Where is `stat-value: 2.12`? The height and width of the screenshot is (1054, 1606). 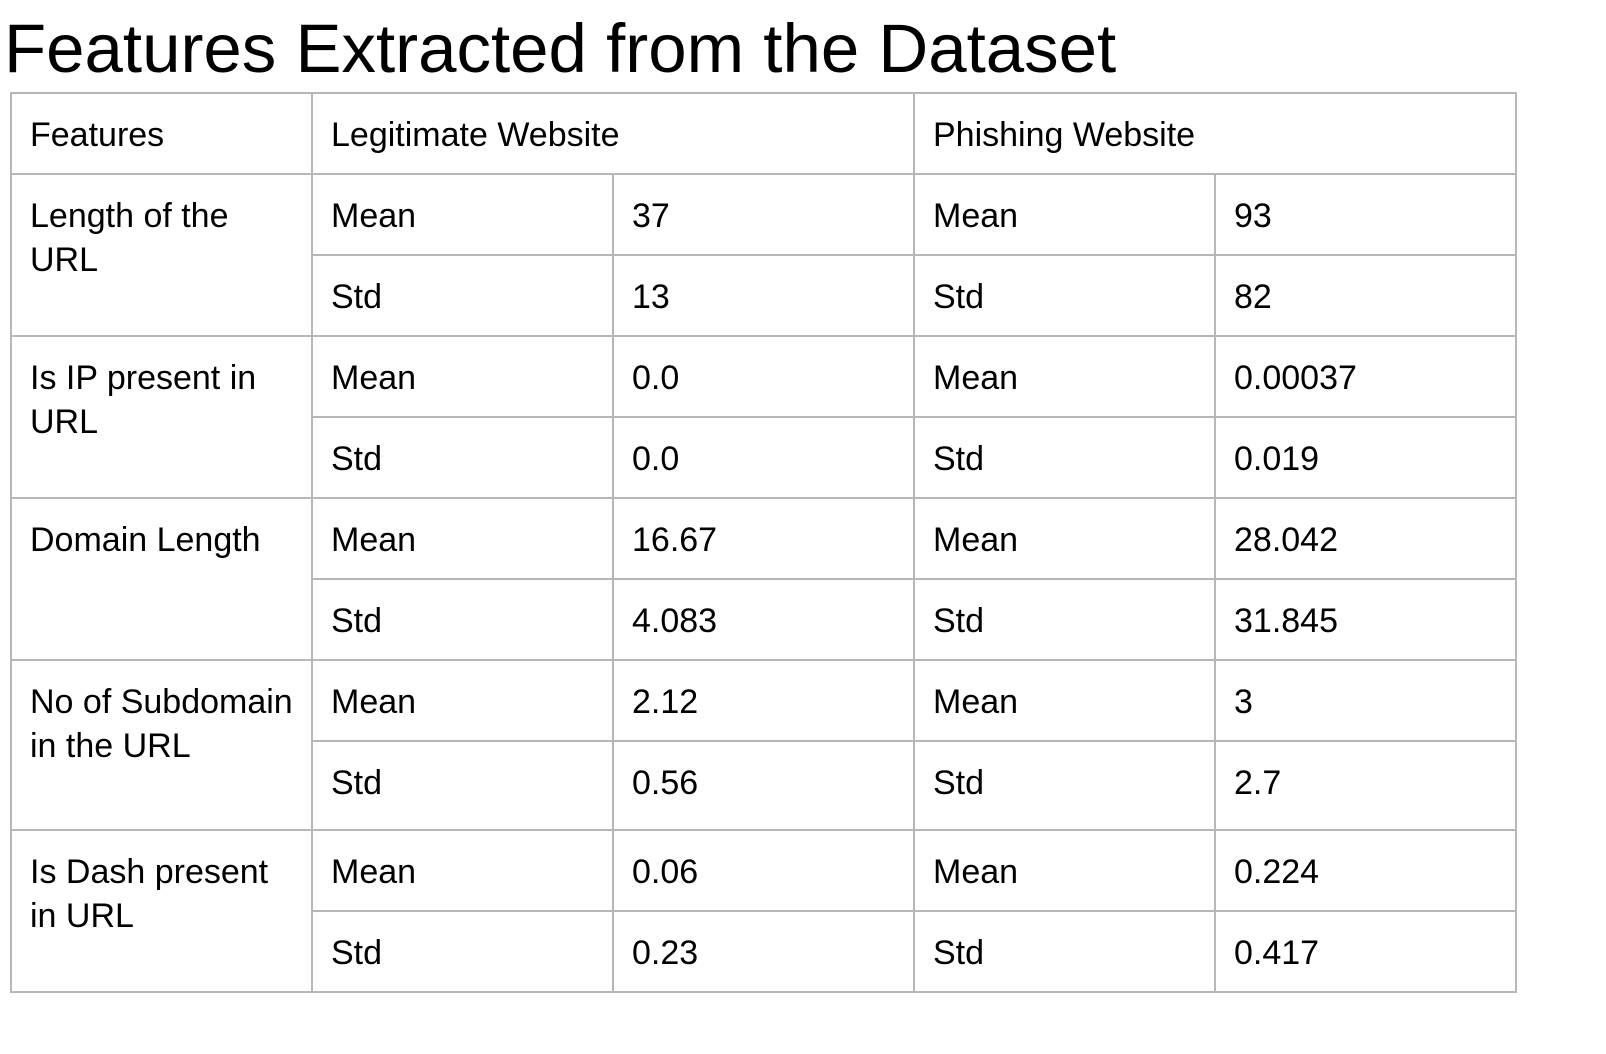
stat-value: 2.12 is located at coordinates (763, 700).